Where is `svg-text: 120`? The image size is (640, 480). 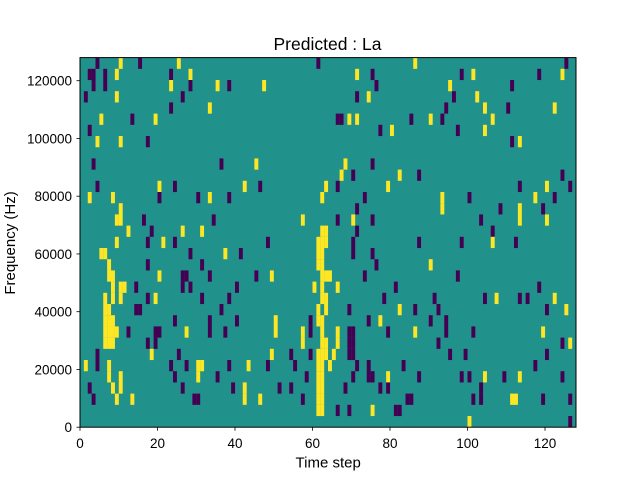
svg-text: 120 is located at coordinates (545, 443).